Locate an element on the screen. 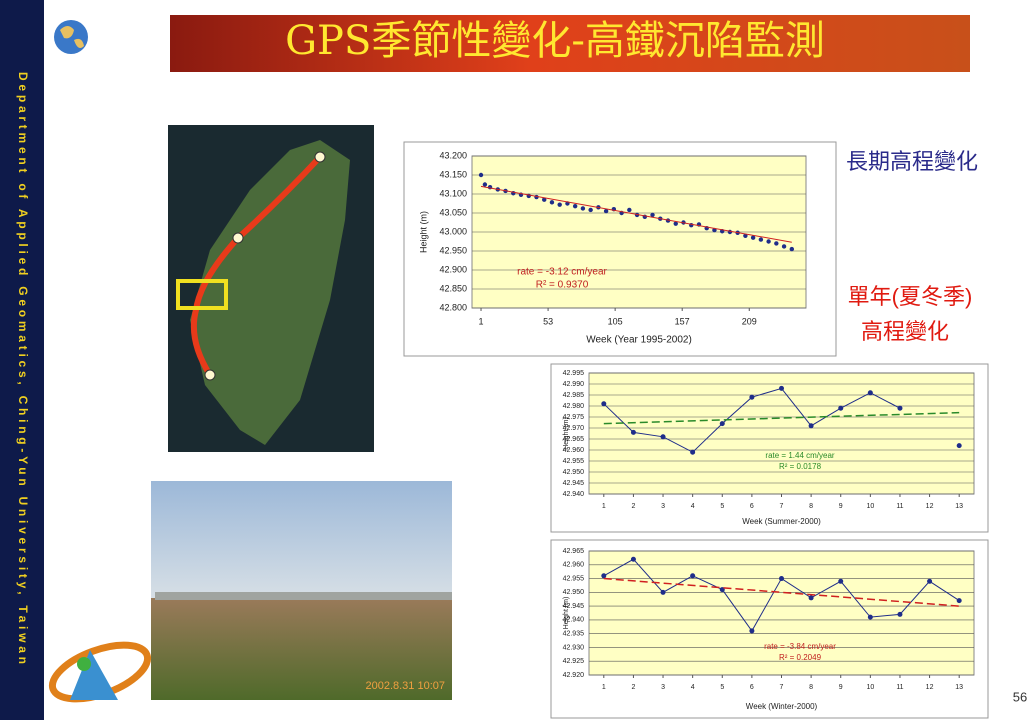 The width and height of the screenshot is (1033, 720). y-tick-label: 42.920 is located at coordinates (574, 675).